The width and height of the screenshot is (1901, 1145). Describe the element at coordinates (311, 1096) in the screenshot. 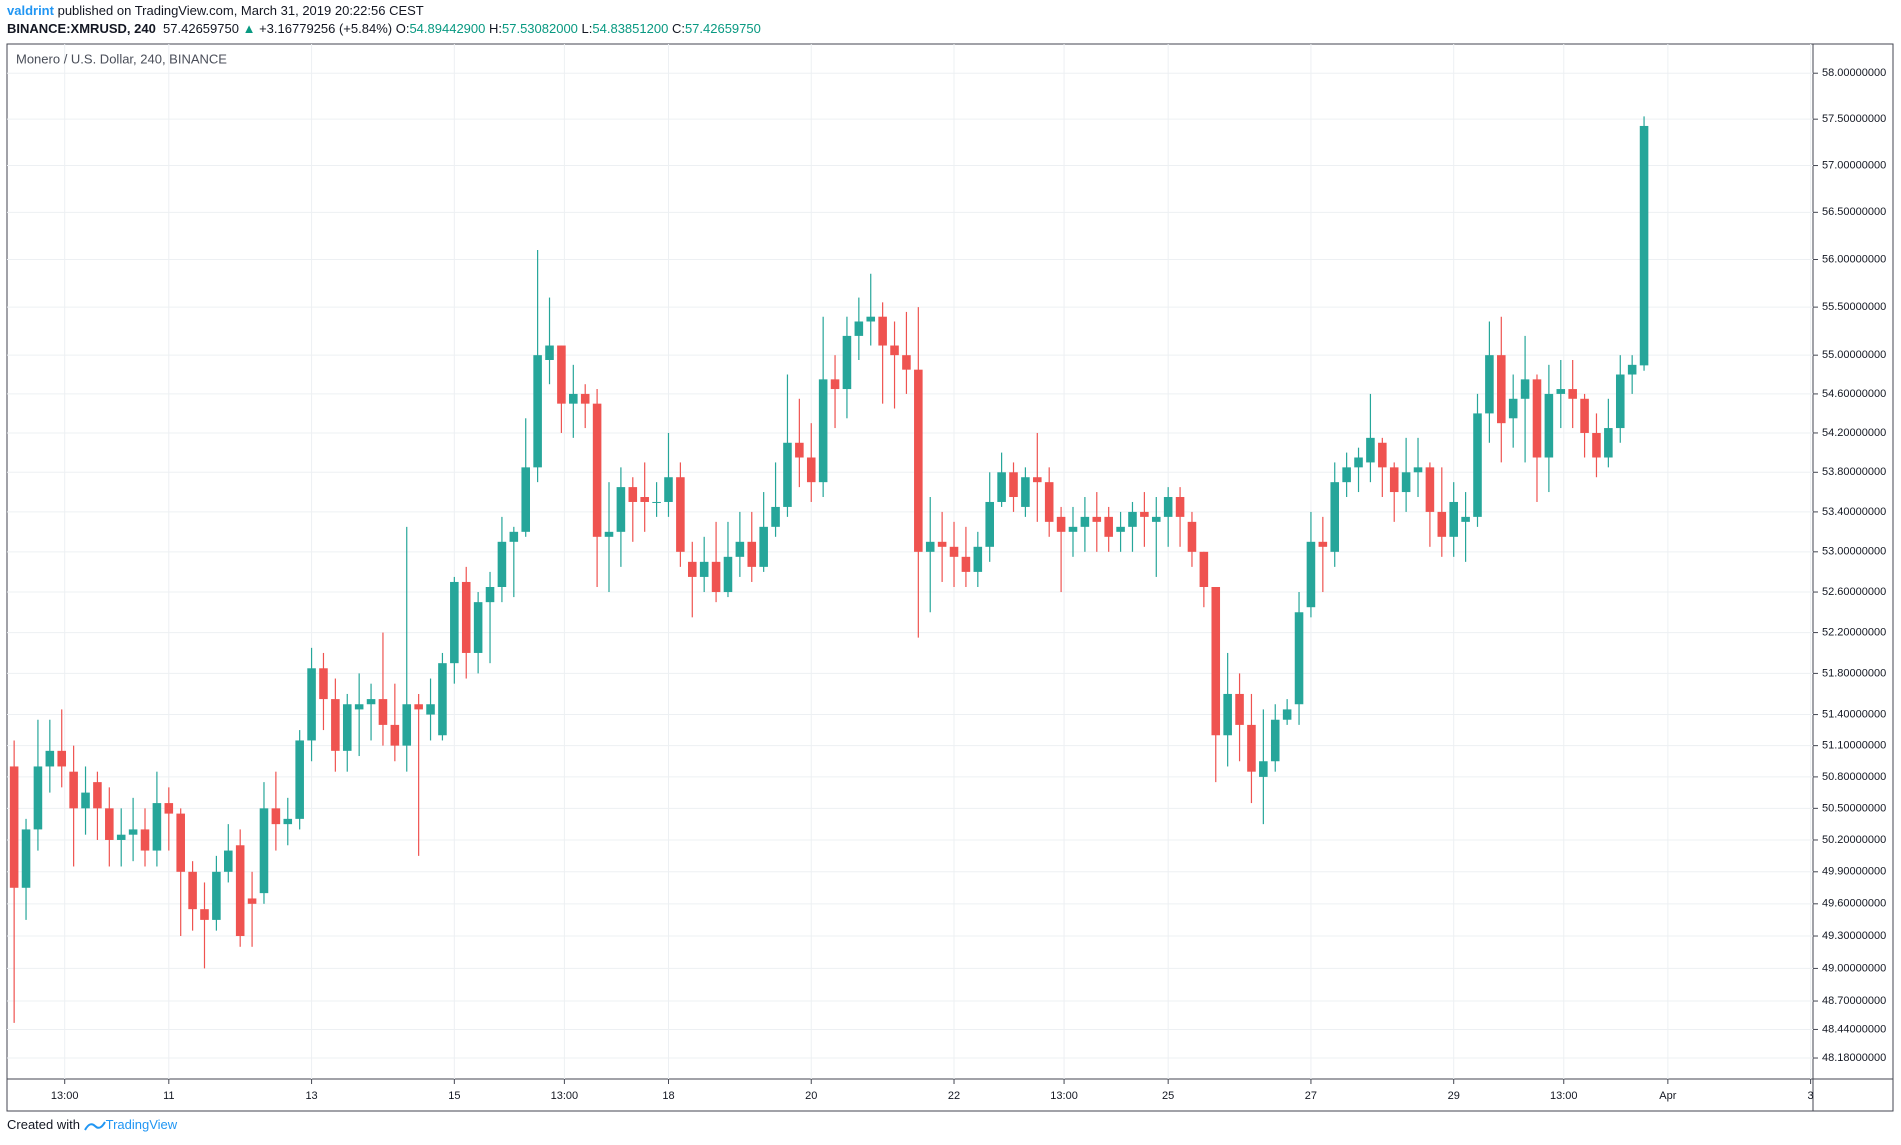

I see `x-tick-label: 13` at that location.